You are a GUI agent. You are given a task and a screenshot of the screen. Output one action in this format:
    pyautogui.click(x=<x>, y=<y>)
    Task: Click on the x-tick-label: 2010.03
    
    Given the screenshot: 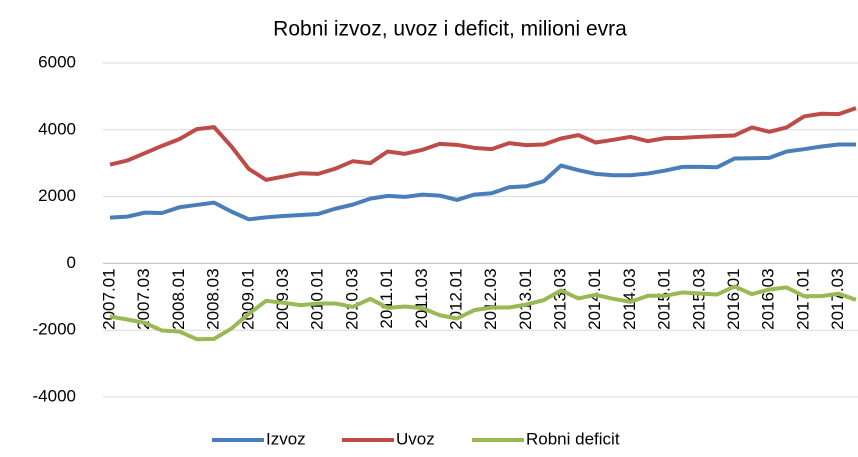 What is the action you would take?
    pyautogui.click(x=351, y=298)
    